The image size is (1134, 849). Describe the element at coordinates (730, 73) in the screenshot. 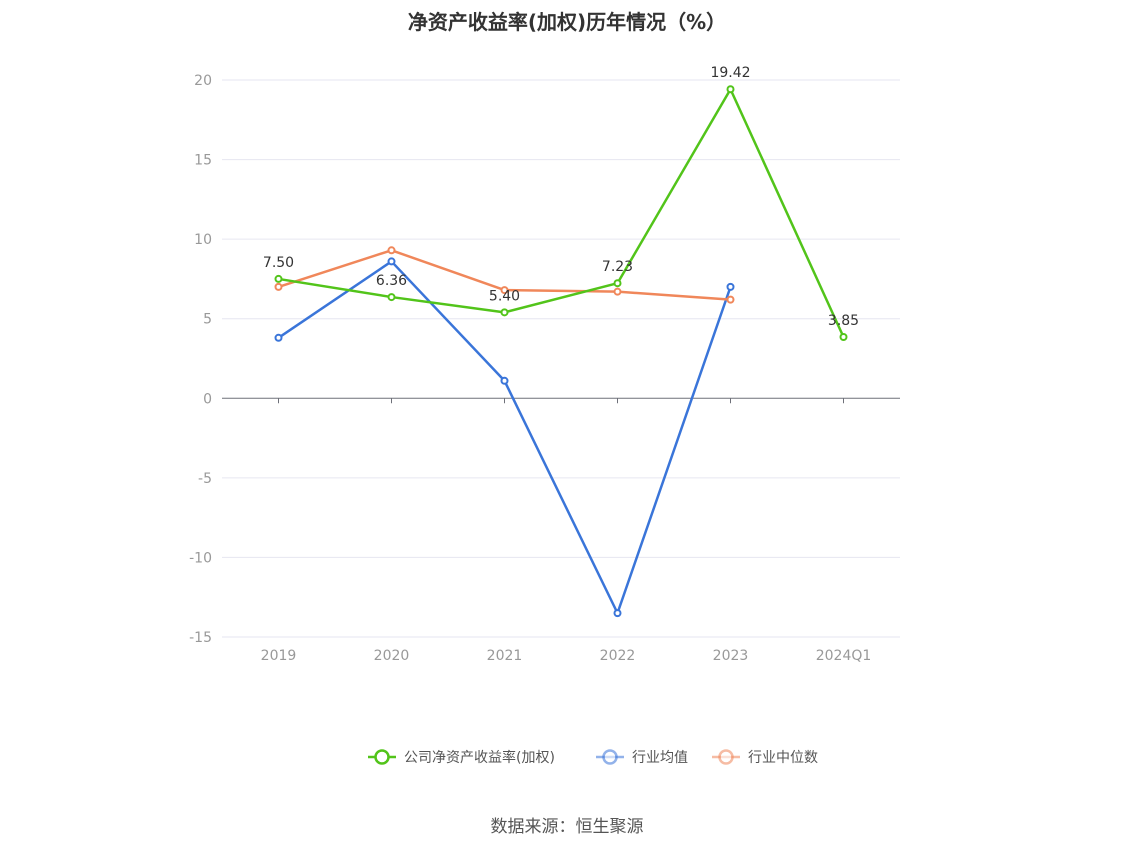

I see `data-label: 19.42` at that location.